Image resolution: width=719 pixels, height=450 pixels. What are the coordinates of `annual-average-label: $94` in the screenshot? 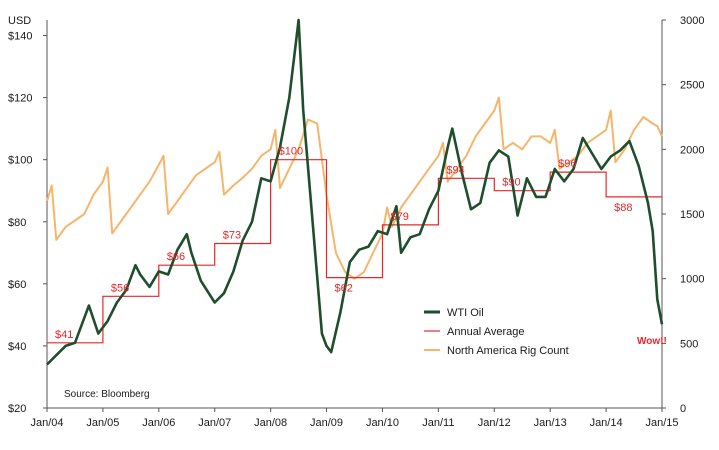 It's located at (455, 170).